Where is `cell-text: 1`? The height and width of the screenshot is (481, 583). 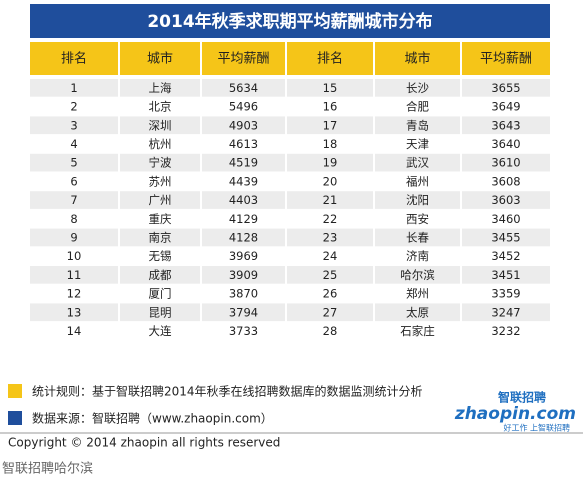
cell-text: 1 is located at coordinates (73, 88).